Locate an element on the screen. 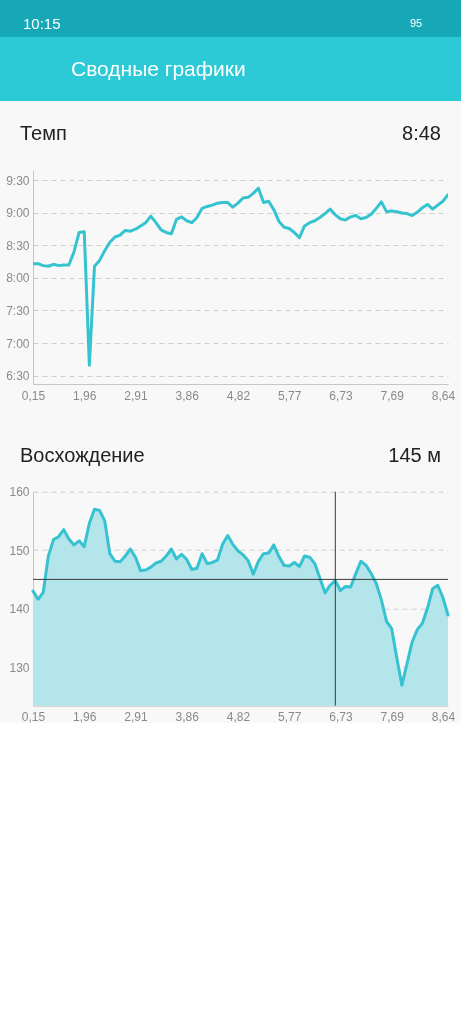 Image resolution: width=461 pixels, height=1024 pixels. chart-title: Восхождение is located at coordinates (82, 454).